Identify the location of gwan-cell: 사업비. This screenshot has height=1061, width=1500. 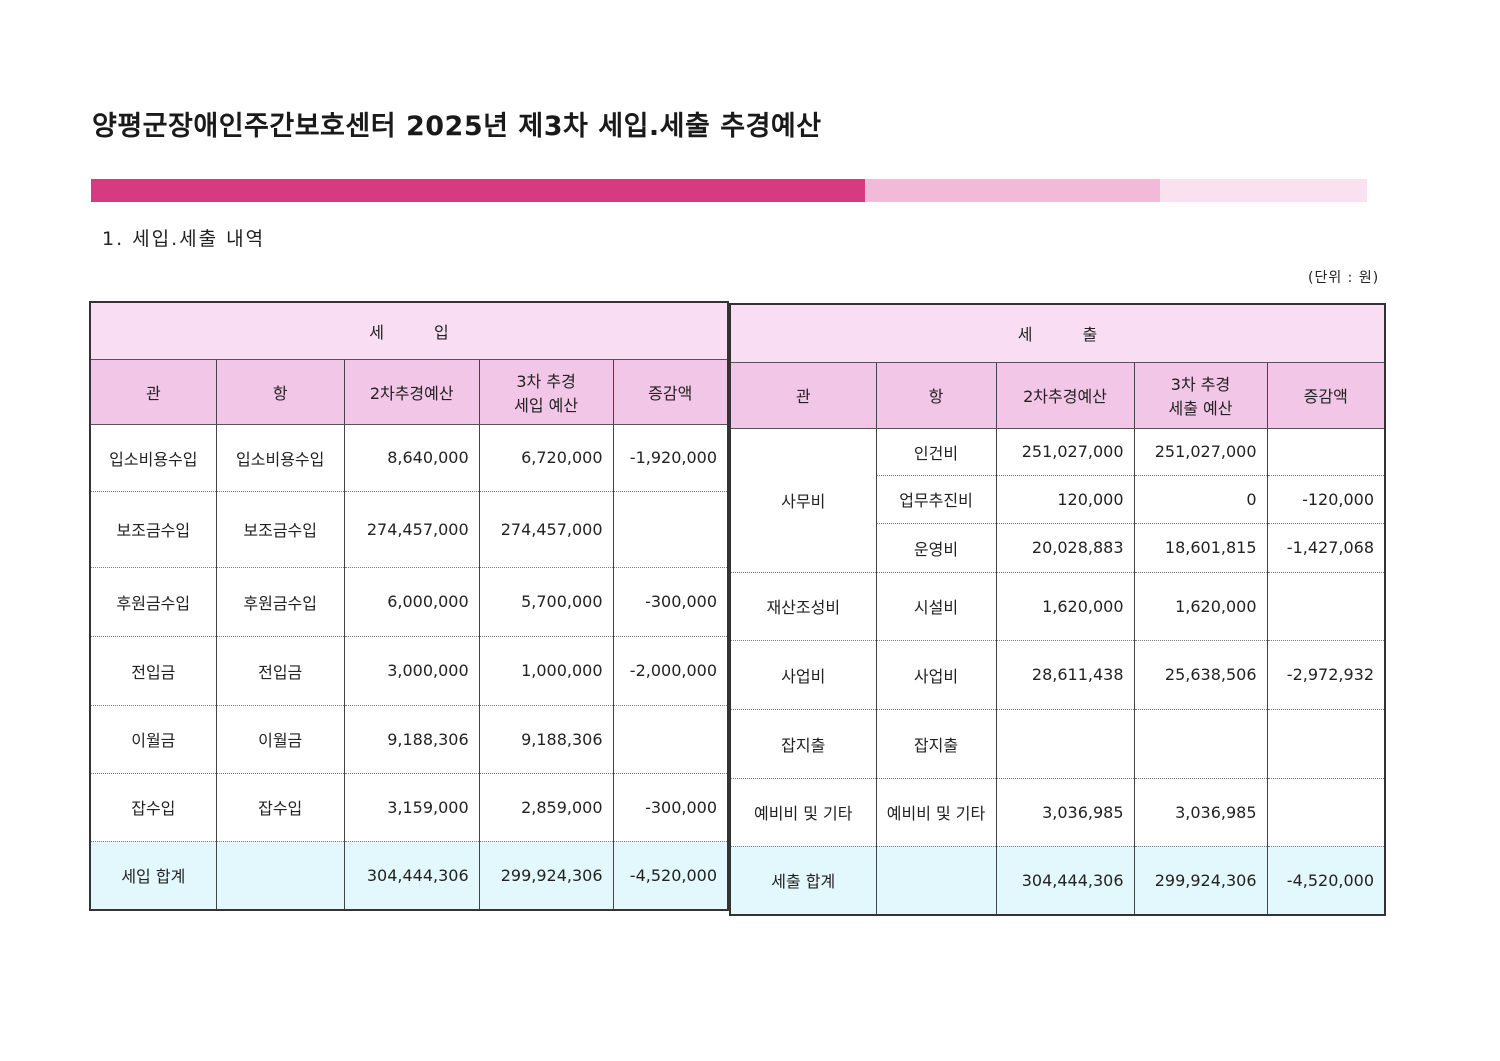
(803, 675).